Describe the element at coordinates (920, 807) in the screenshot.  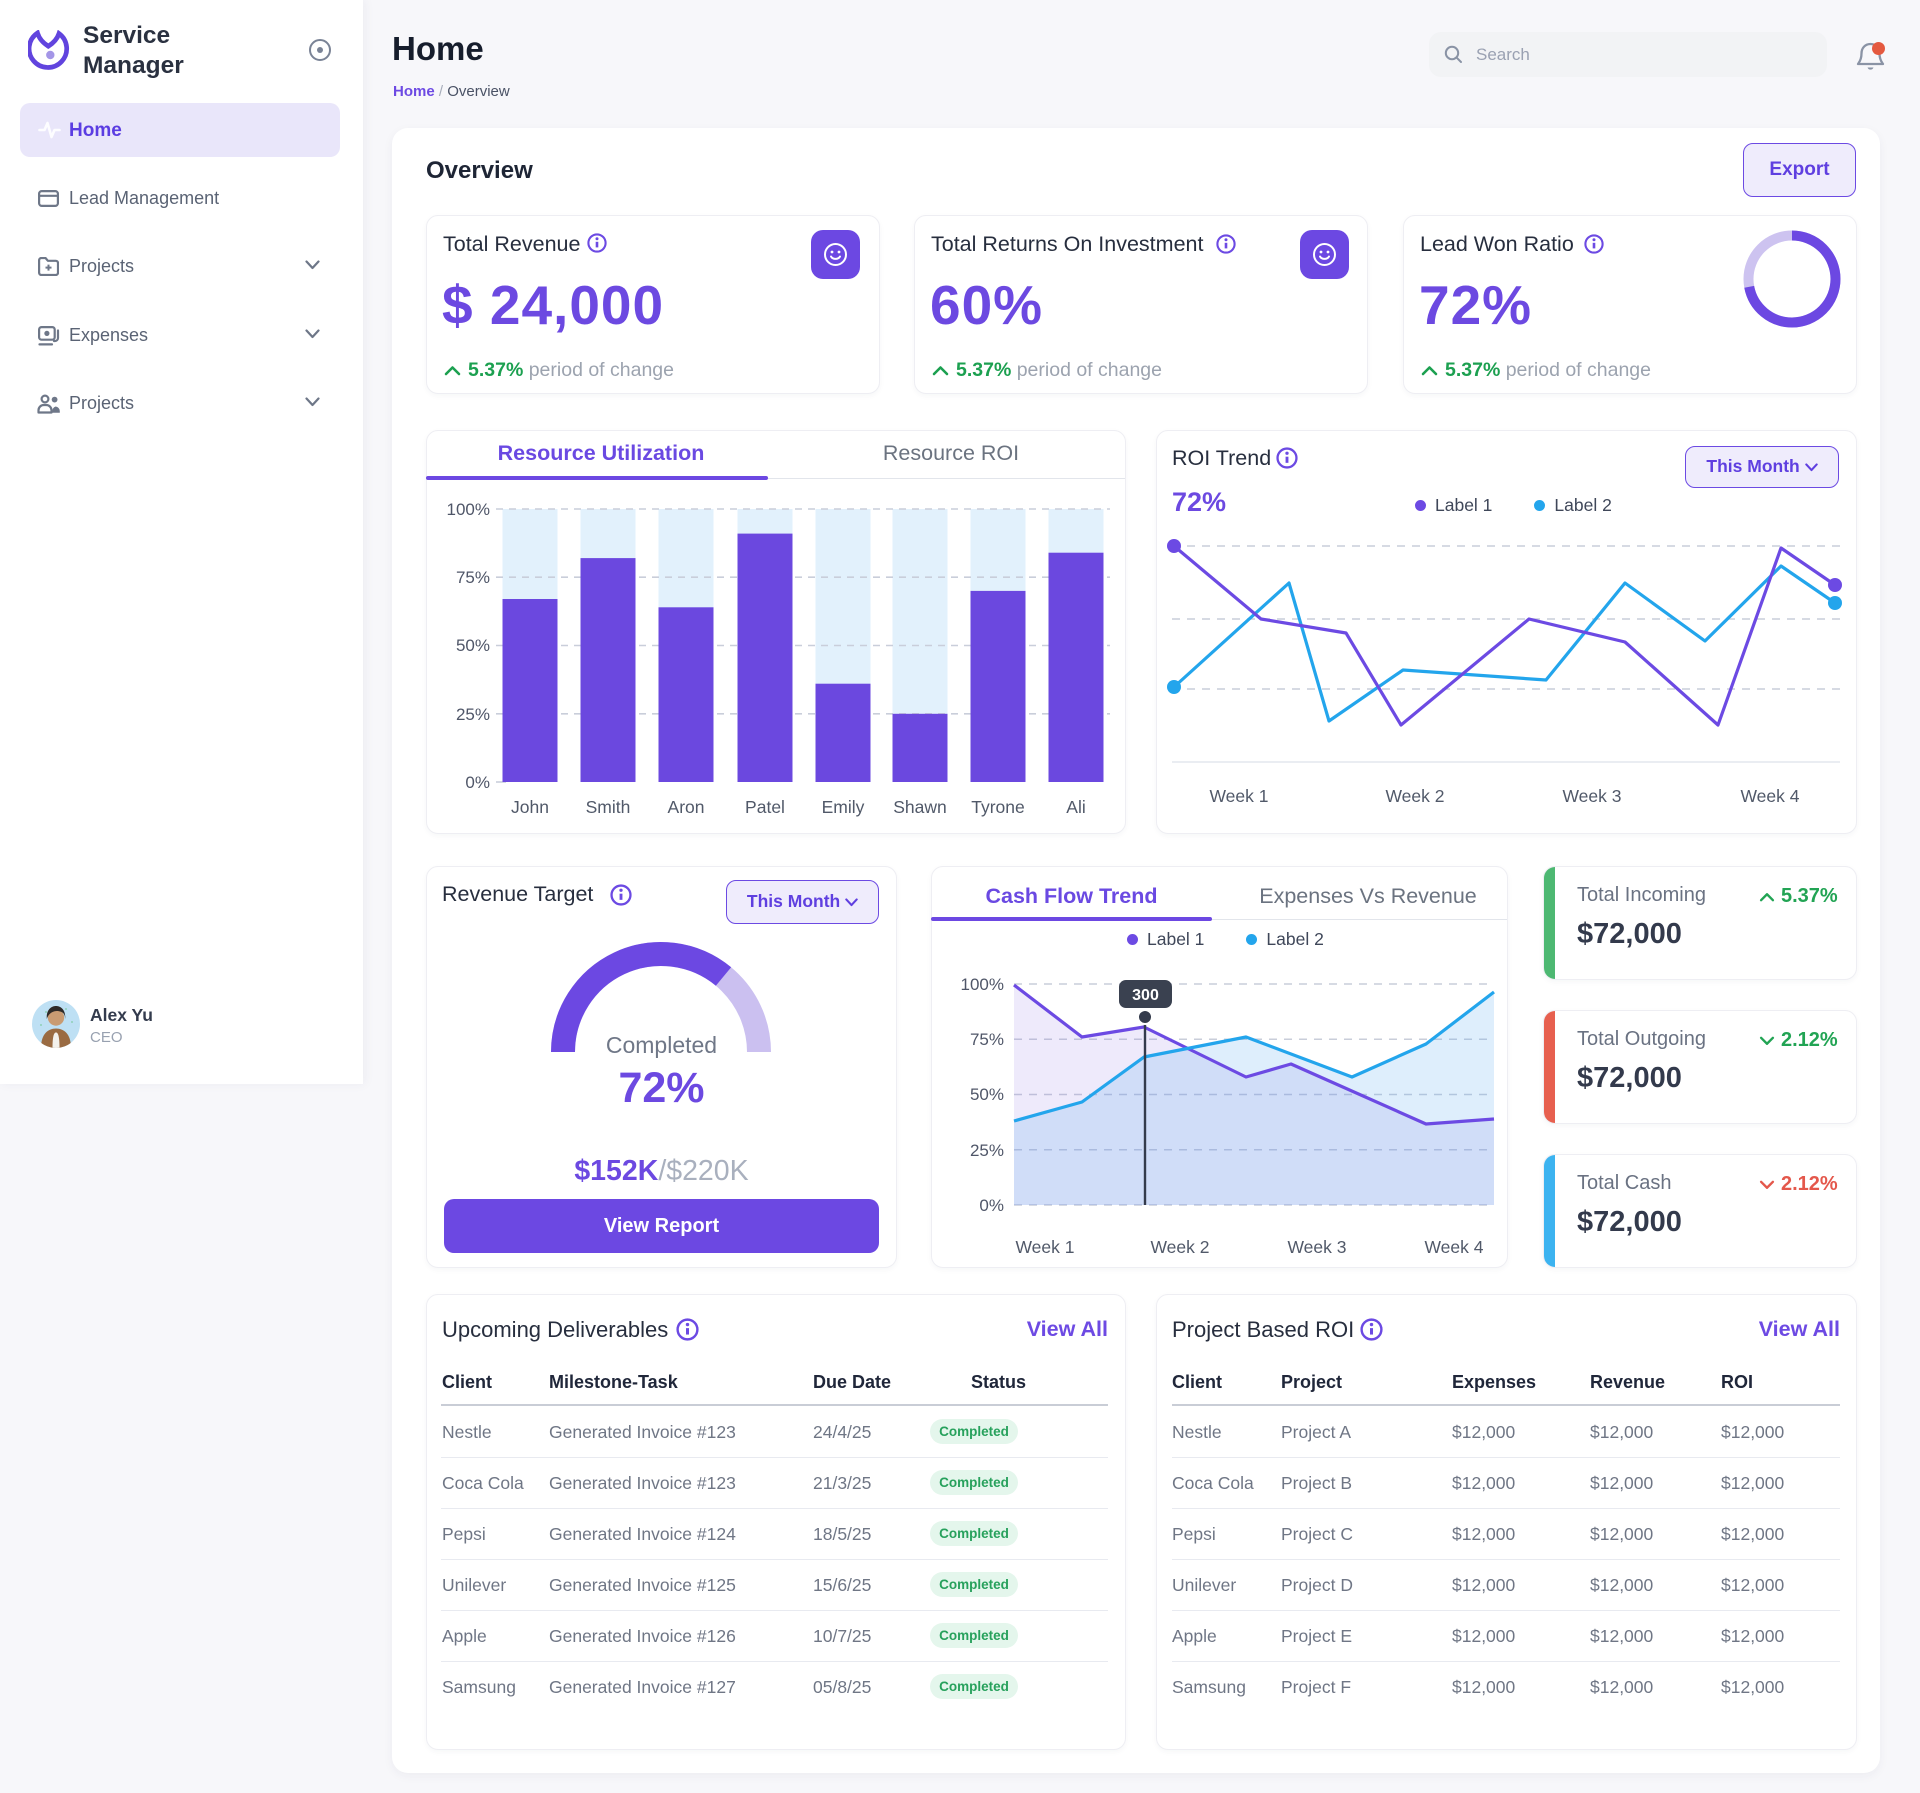
I see `svg-text: Shawn` at that location.